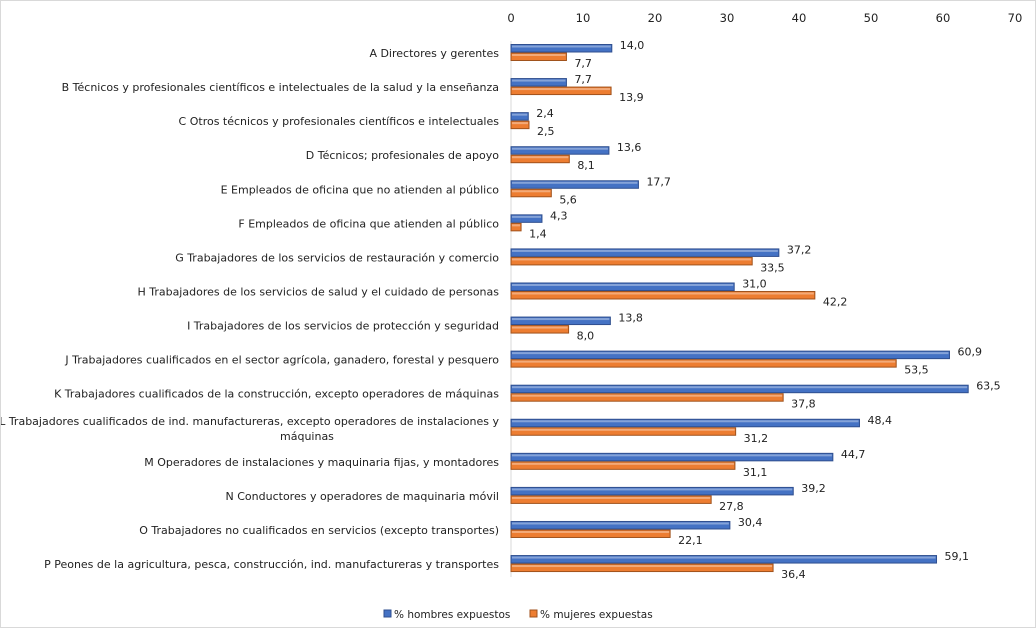 The image size is (1036, 631). Describe the element at coordinates (871, 18) in the screenshot. I see `x-tick-label: 50` at that location.